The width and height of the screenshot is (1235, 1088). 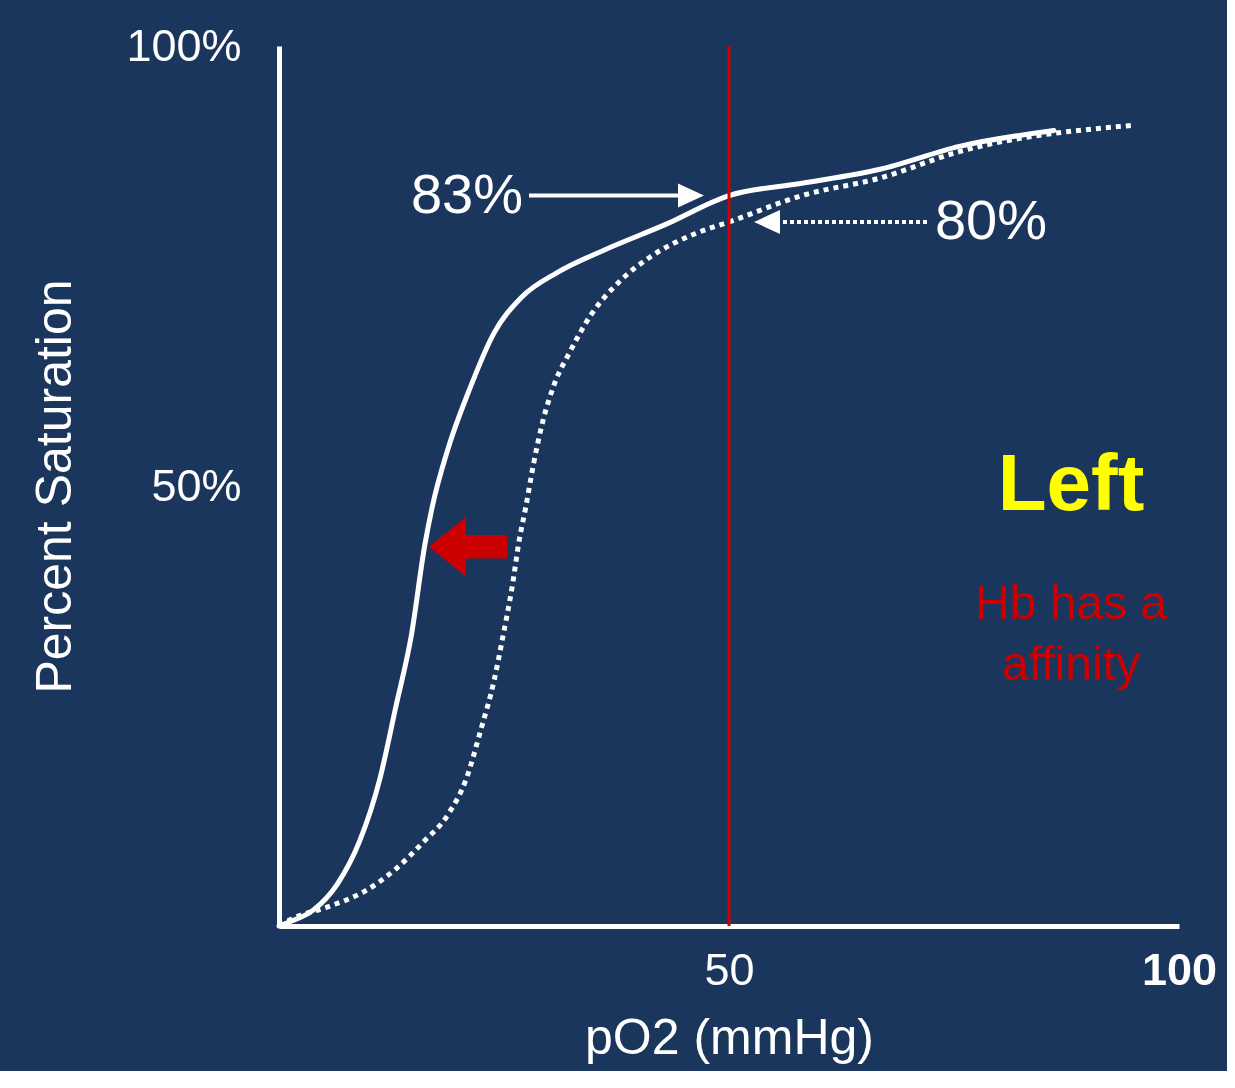 I want to click on x-tick-label: 100, so click(x=1179, y=969).